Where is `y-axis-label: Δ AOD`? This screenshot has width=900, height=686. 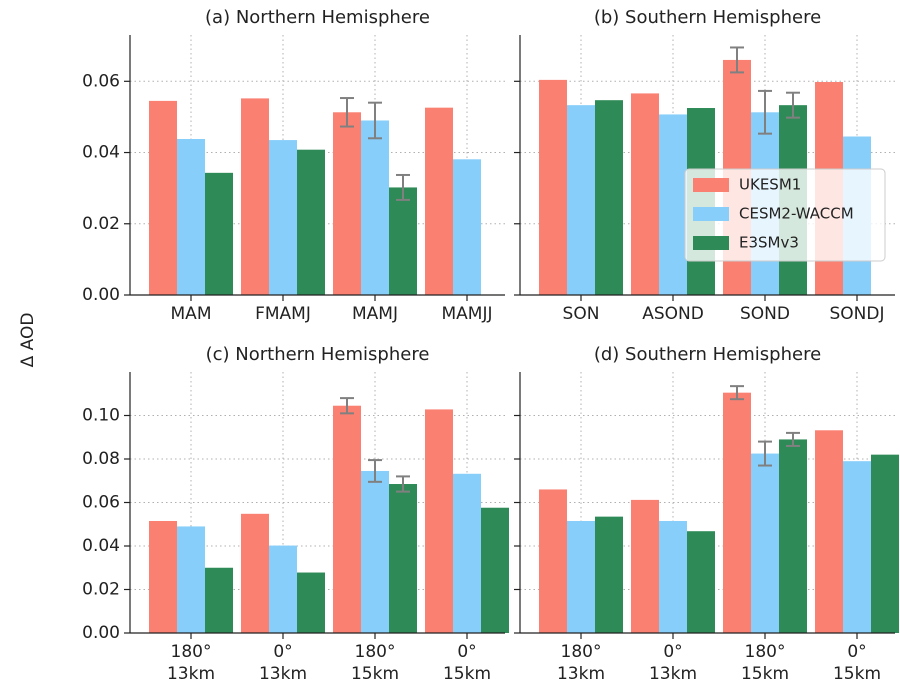 y-axis-label: Δ AOD is located at coordinates (28, 340).